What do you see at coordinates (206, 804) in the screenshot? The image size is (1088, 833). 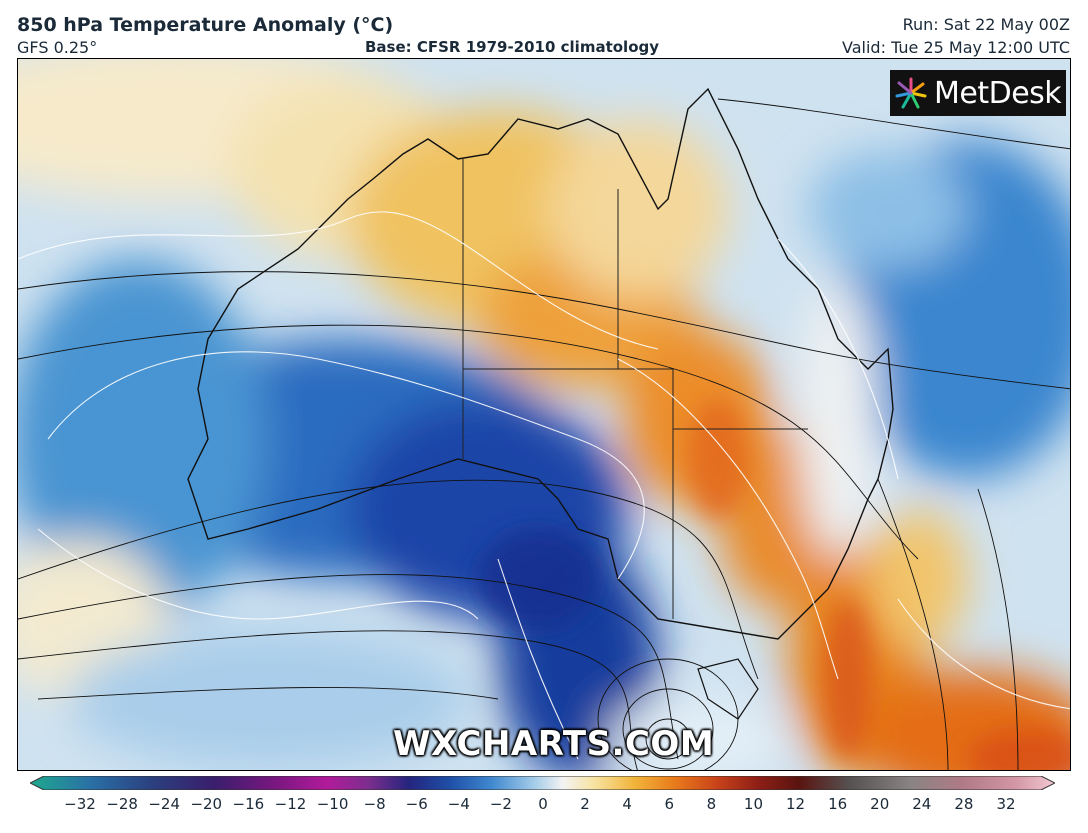 I see `colorbar-tick-label: −20` at bounding box center [206, 804].